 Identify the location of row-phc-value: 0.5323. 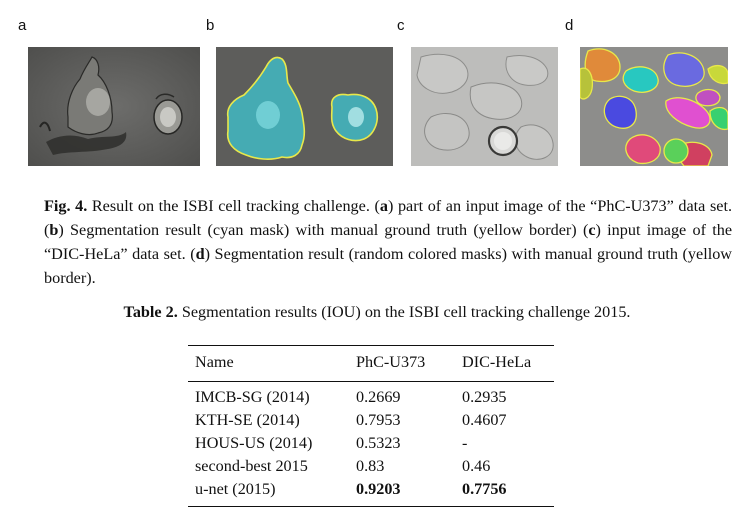
(378, 443).